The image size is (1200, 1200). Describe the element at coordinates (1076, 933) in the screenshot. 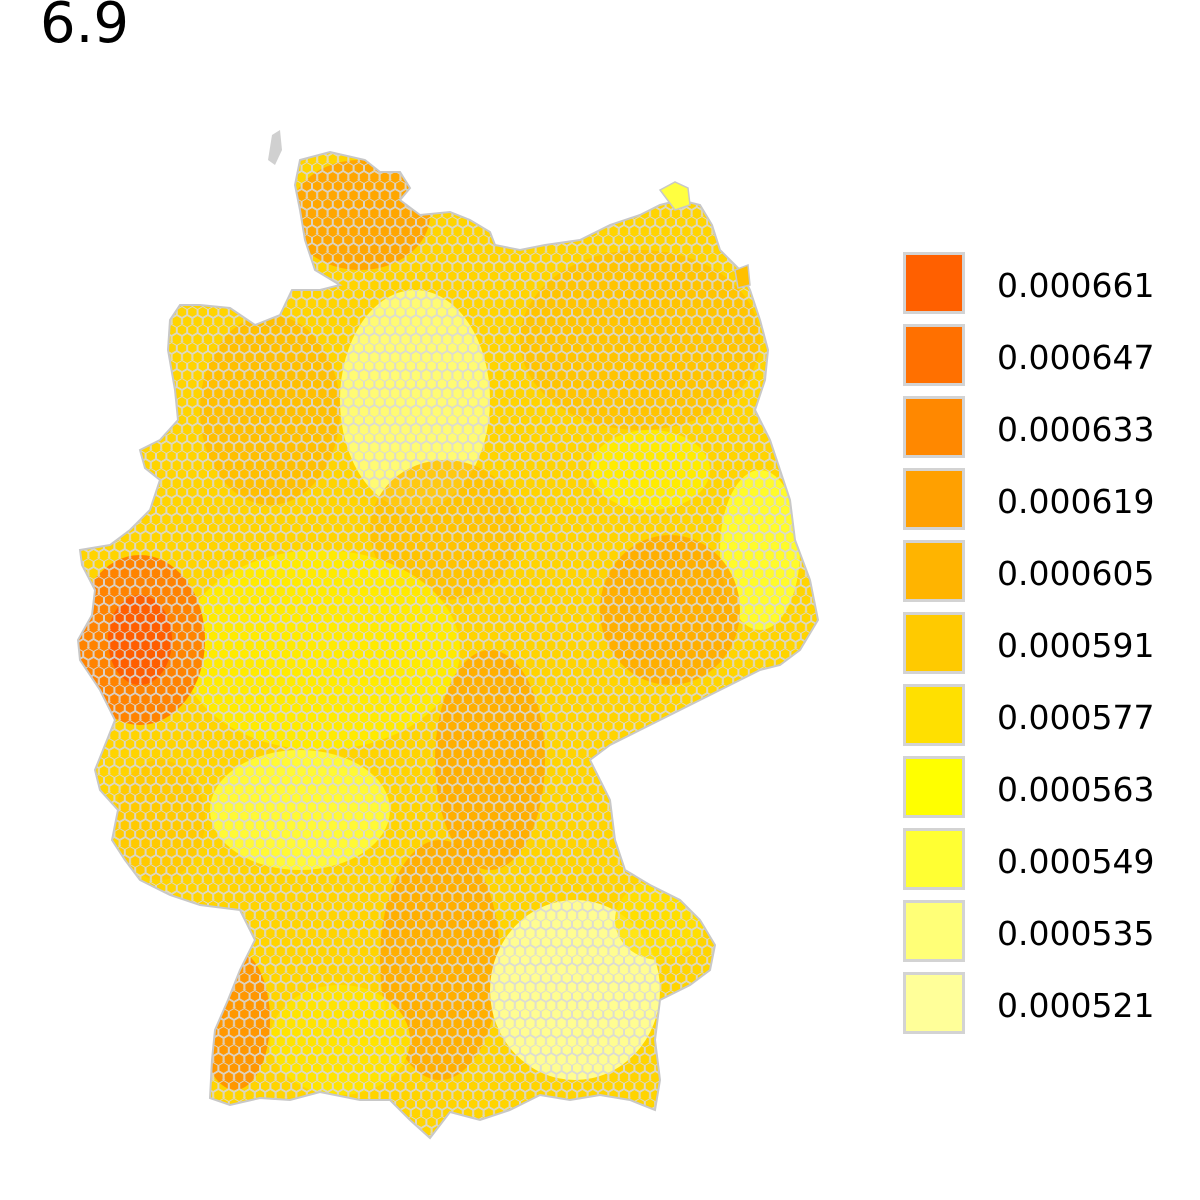

I see `legend-label: 0.000535` at that location.